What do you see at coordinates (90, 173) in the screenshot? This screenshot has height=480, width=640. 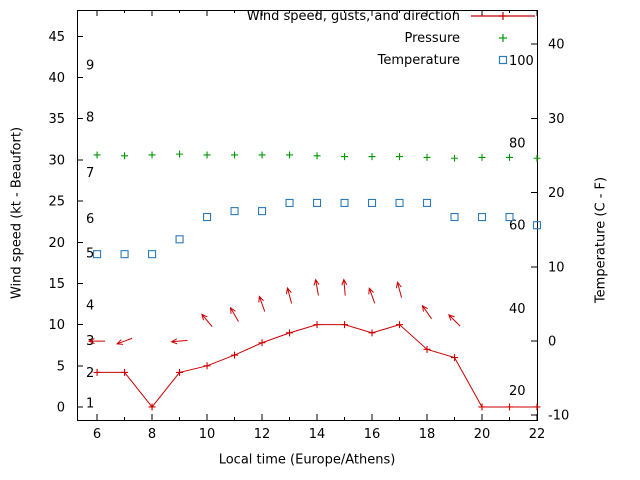 I see `svg-text: 7` at bounding box center [90, 173].